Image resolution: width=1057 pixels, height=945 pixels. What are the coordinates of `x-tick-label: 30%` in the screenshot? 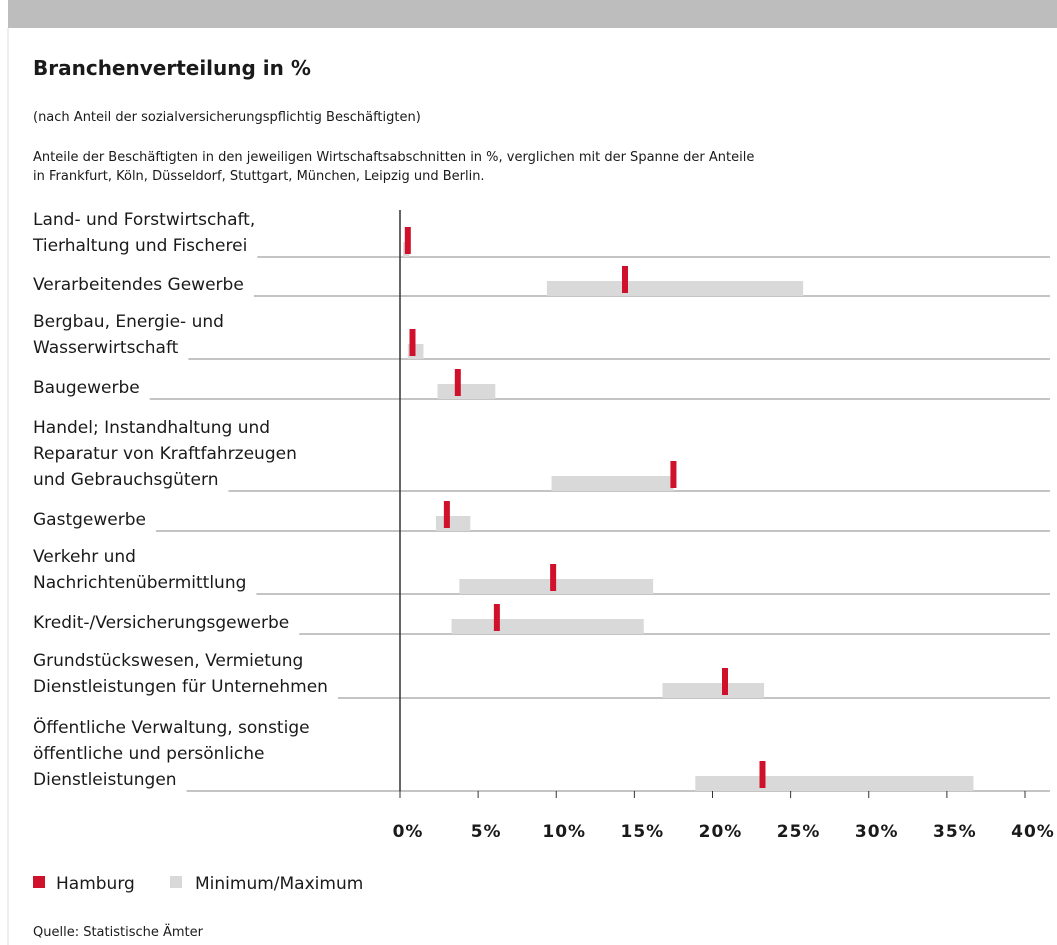 It's located at (877, 832).